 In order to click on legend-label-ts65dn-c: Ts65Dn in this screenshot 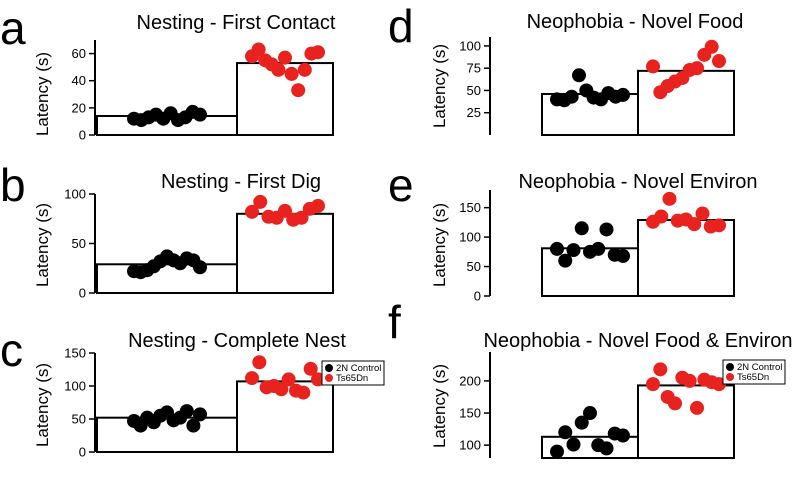, I will do `click(352, 378)`.